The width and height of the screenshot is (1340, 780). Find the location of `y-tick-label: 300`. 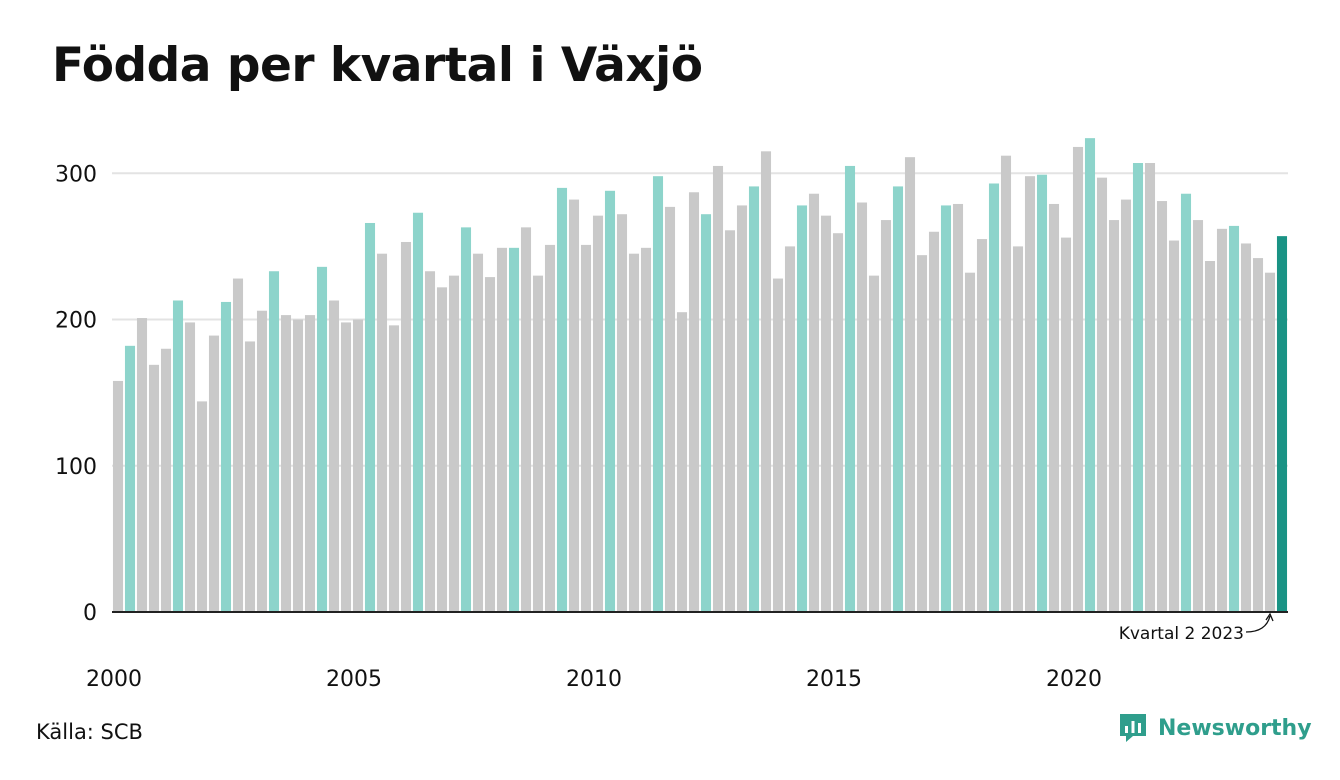

y-tick-label: 300 is located at coordinates (76, 174).